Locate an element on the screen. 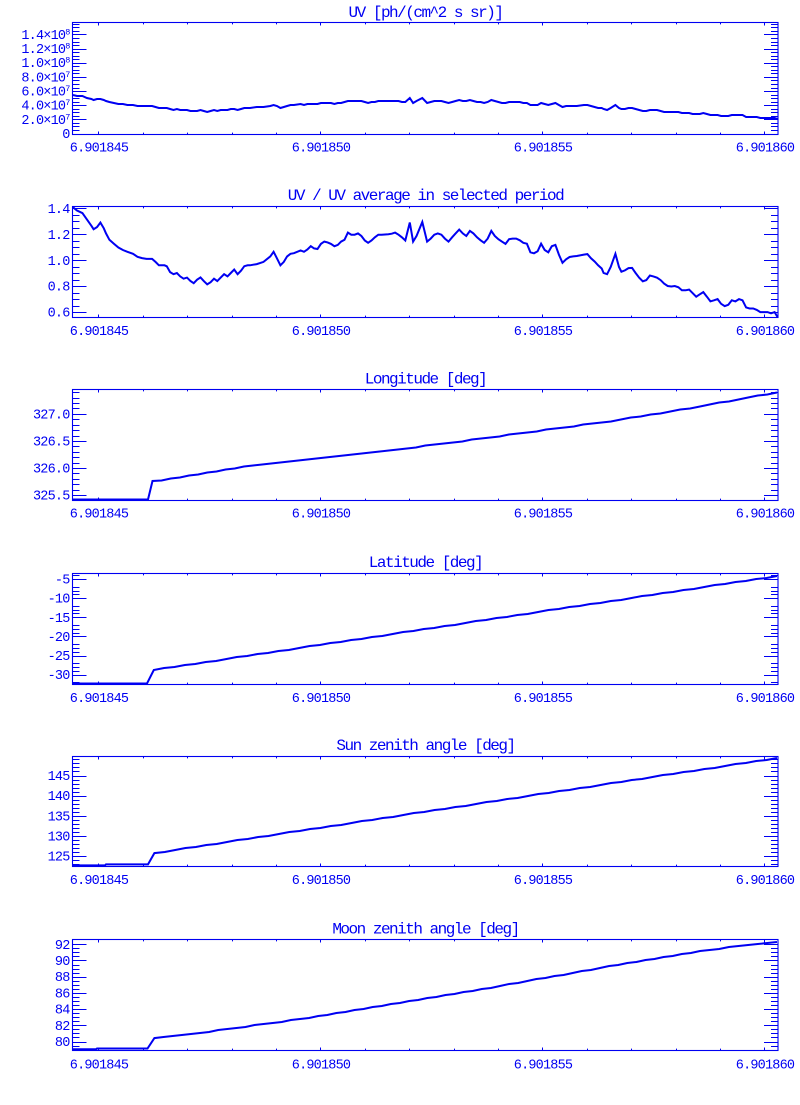  svg-text: 0.6 is located at coordinates (59, 314).